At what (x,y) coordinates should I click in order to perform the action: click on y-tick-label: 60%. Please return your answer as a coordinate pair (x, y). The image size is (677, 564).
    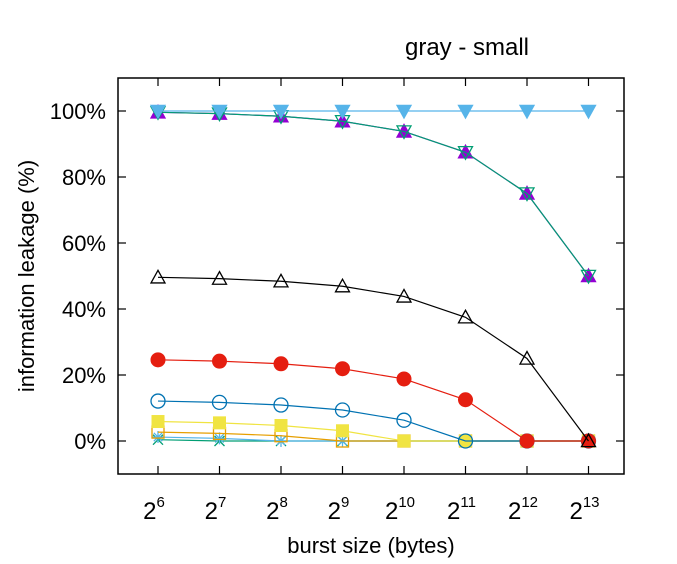
    Looking at the image, I should click on (84, 243).